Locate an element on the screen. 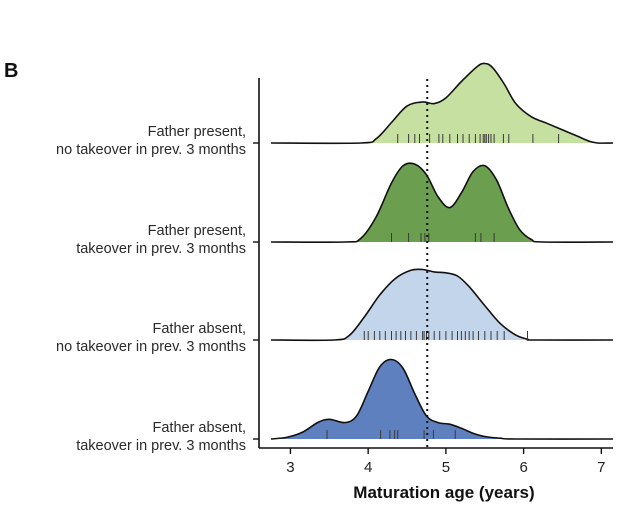 The width and height of the screenshot is (641, 518). x-axis-title: Maturation age (years) is located at coordinates (443, 492).